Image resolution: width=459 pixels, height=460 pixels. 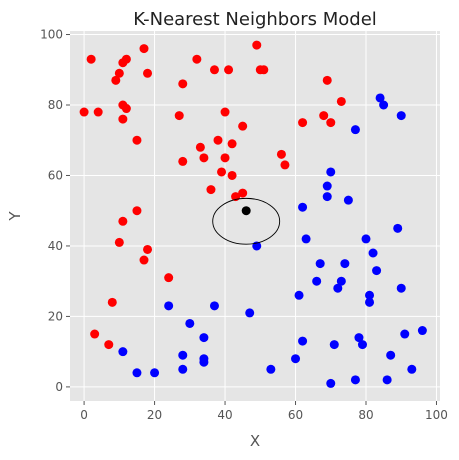 I want to click on x-tick-label: 20, so click(x=154, y=415).